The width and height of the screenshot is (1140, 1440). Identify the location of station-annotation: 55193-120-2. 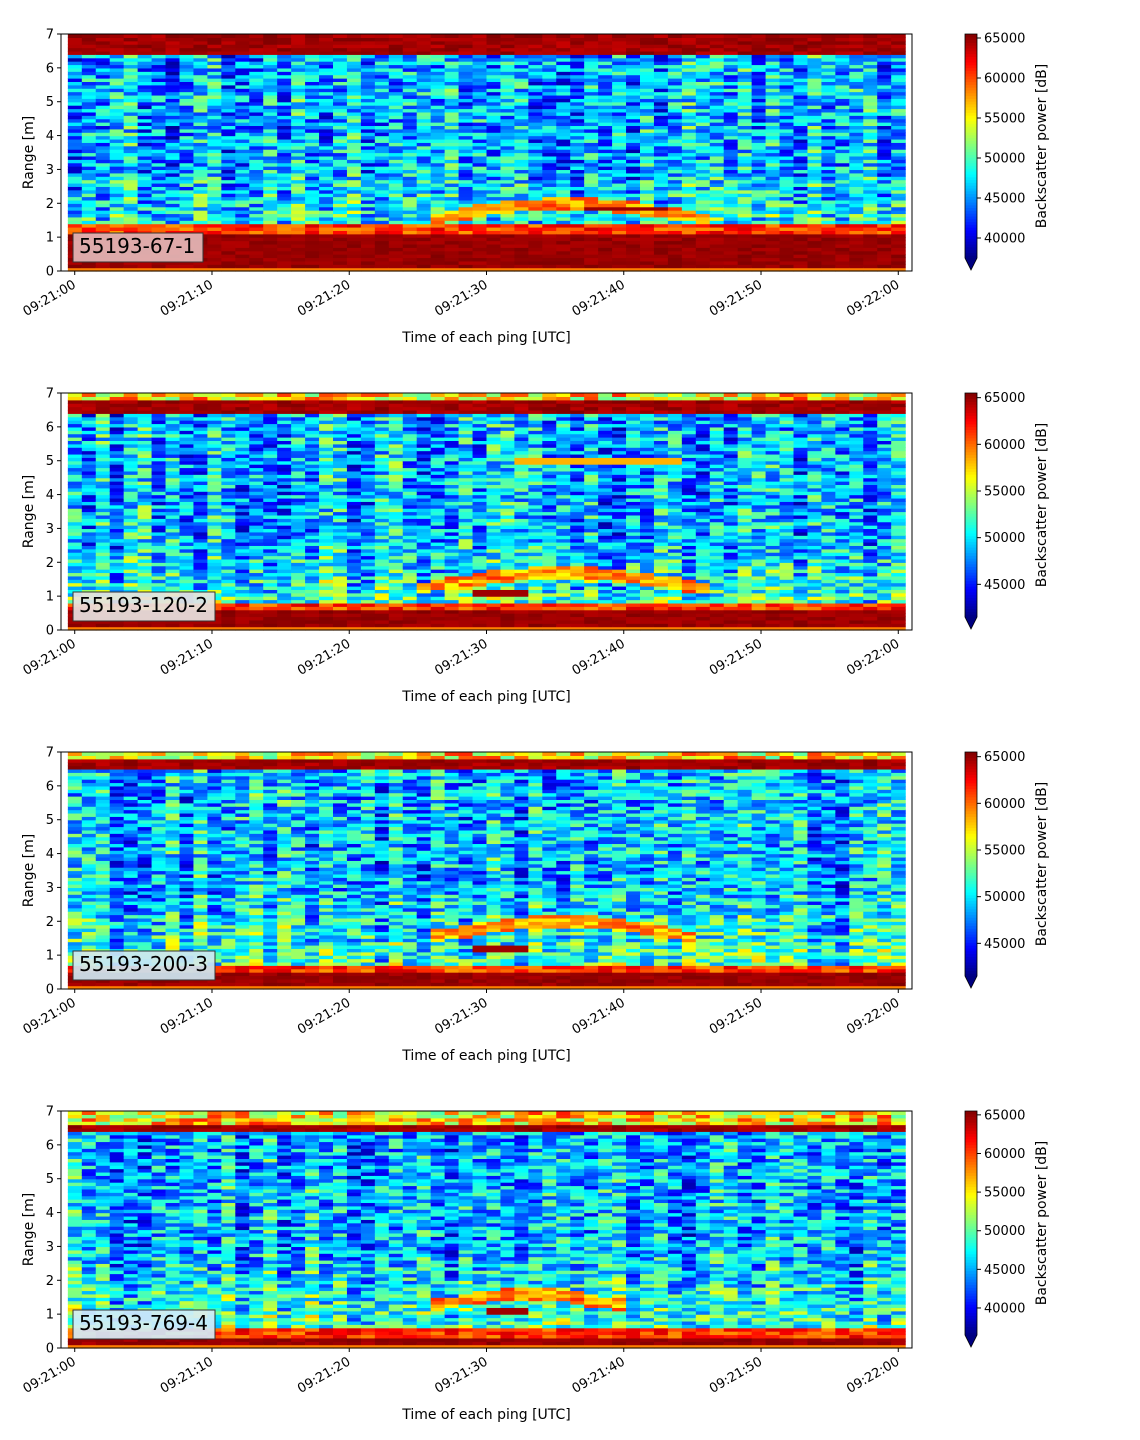
(144, 606).